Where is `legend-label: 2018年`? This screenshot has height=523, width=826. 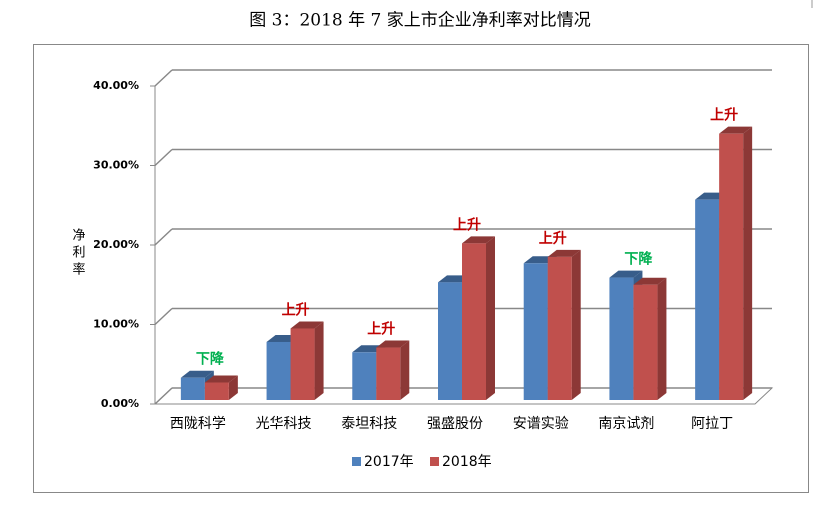
legend-label: 2018年 is located at coordinates (467, 462).